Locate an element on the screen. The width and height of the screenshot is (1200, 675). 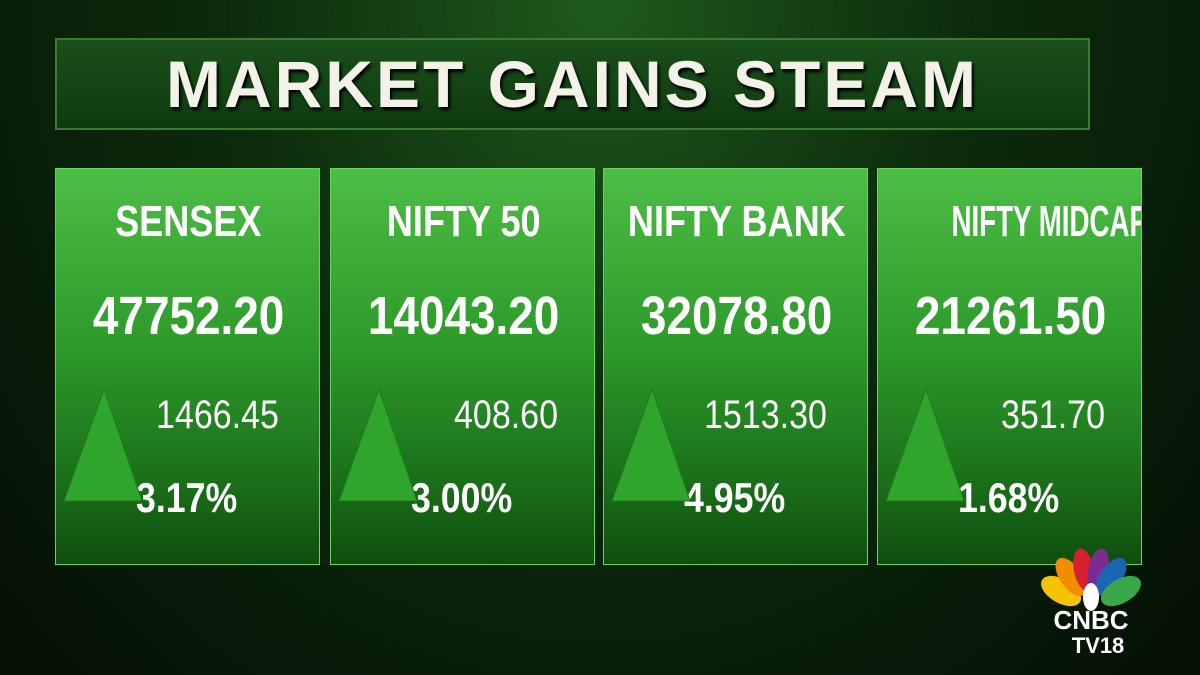
index-card: SENSEX 47752.20 1466.45 3.17% is located at coordinates (187, 366).